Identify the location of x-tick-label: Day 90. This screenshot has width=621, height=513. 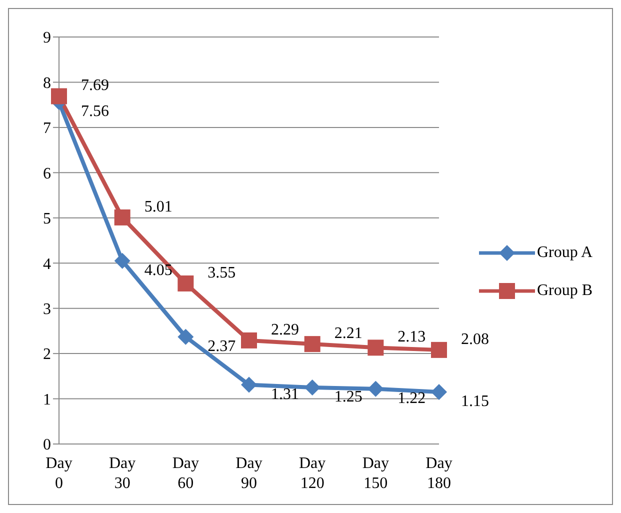
(249, 473).